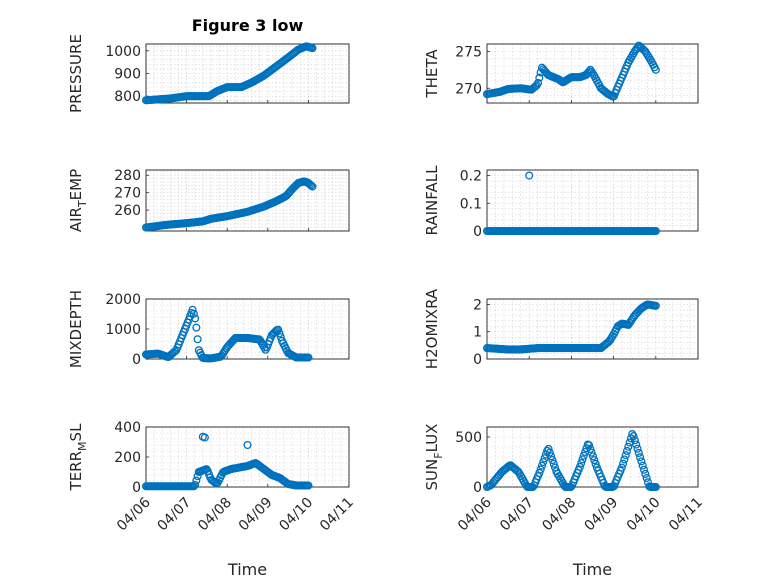 The image size is (778, 583). What do you see at coordinates (78, 200) in the screenshot?
I see `y-axis-label: AIRTEMP` at bounding box center [78, 200].